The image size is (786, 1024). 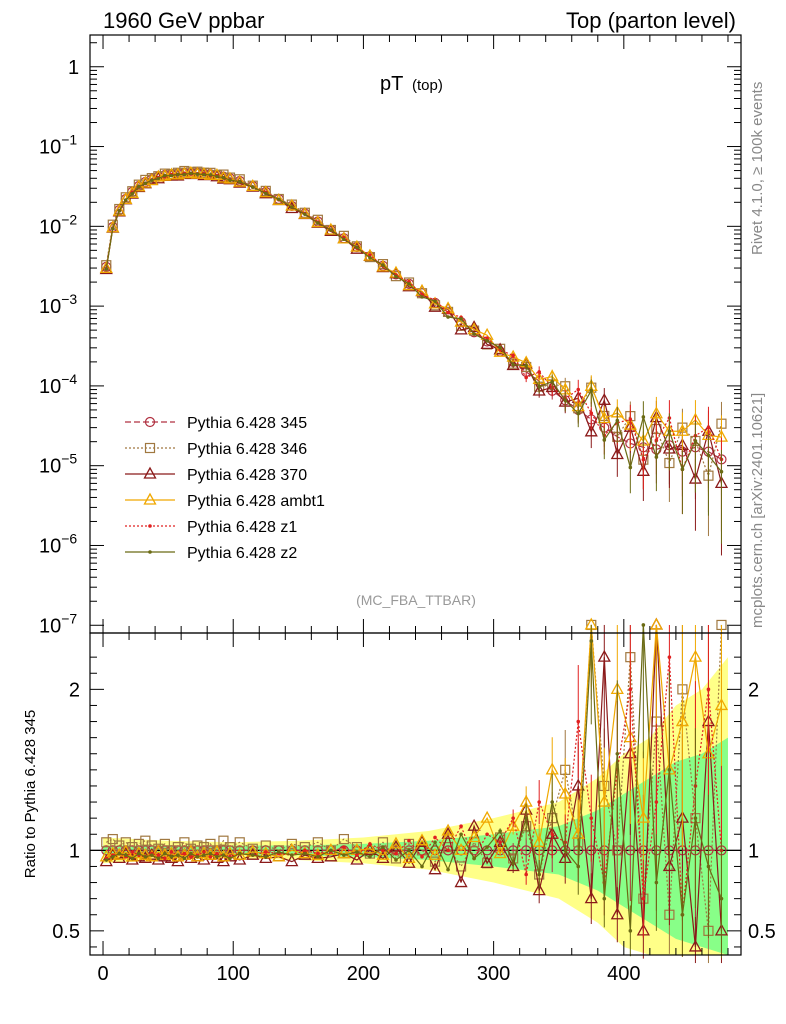 What do you see at coordinates (757, 168) in the screenshot?
I see `rivet-label: Rivet 4.1.0, ≥ 100k events` at bounding box center [757, 168].